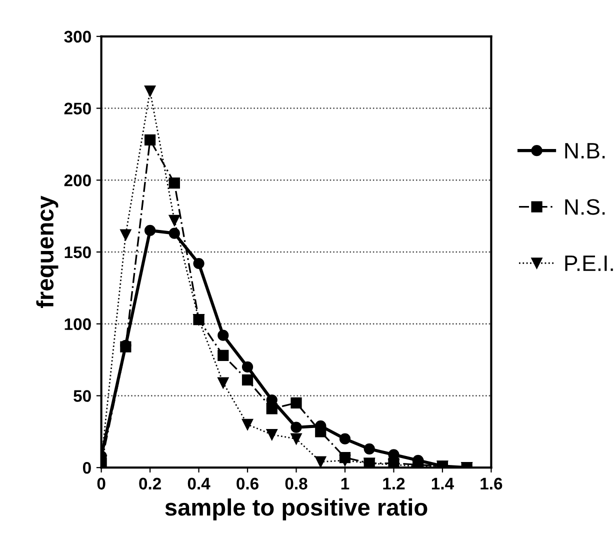 Image resolution: width=614 pixels, height=560 pixels. Describe the element at coordinates (86, 468) in the screenshot. I see `y-tick-label: 0` at that location.